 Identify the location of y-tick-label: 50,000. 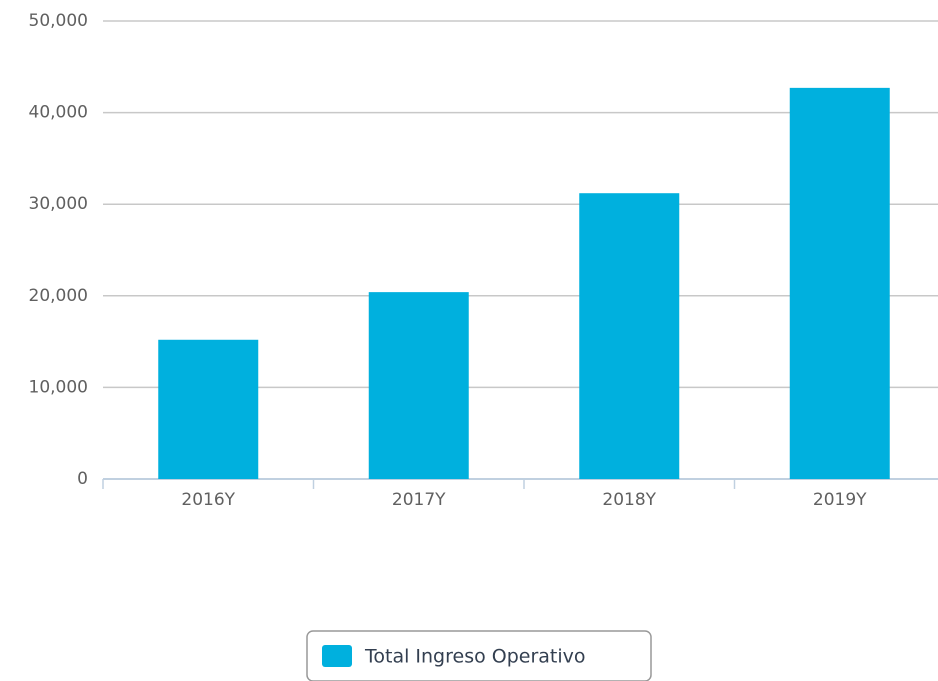
(58, 21).